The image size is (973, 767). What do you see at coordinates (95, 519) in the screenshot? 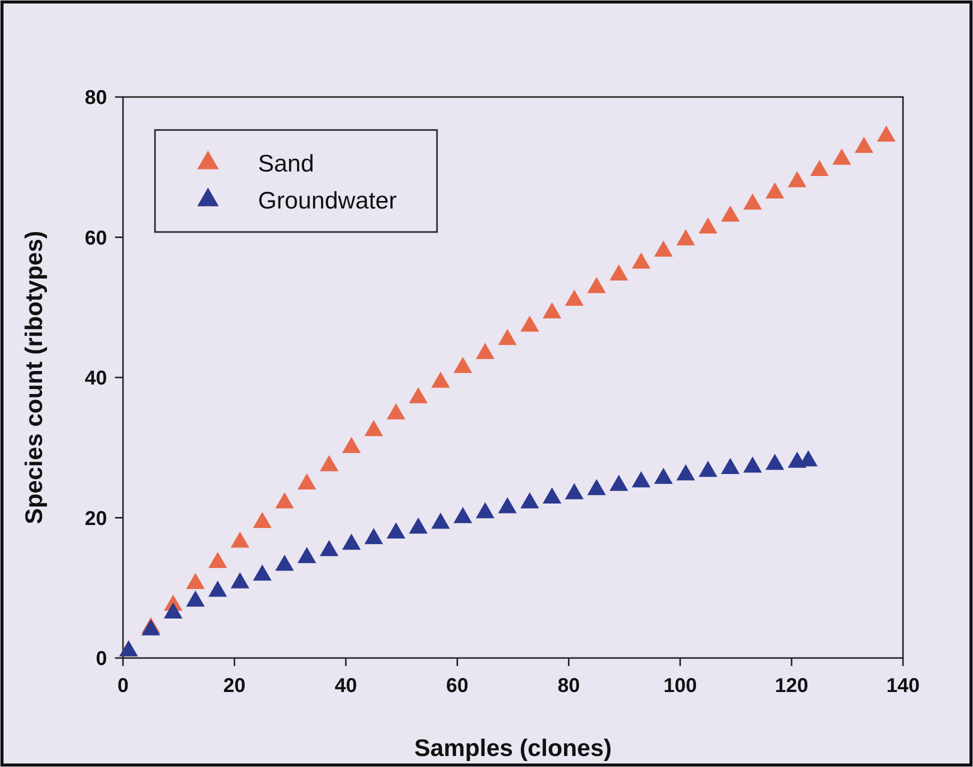
I see `y-tick-label: 20` at bounding box center [95, 519].